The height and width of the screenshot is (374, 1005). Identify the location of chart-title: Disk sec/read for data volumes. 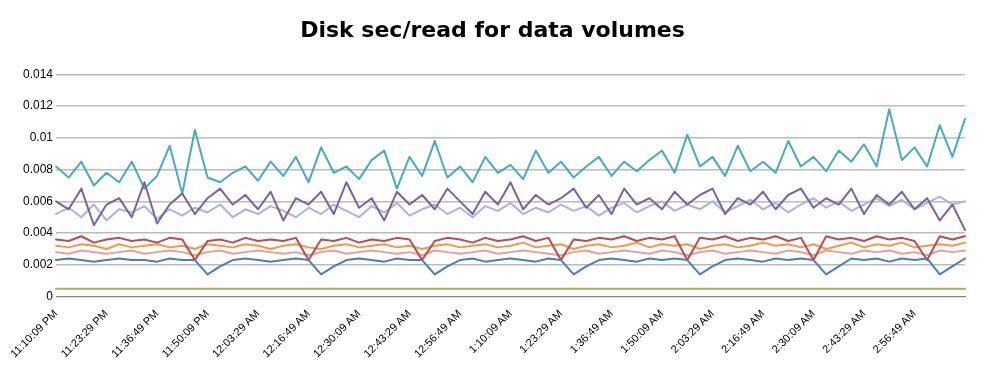
(492, 29).